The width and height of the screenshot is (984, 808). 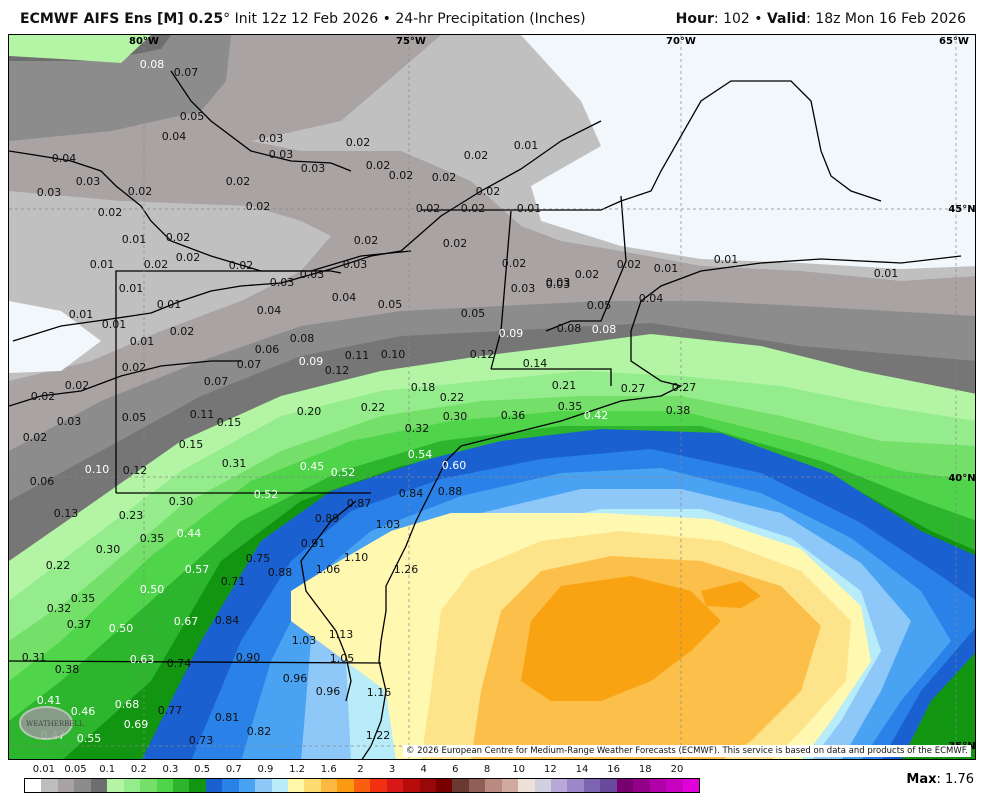 What do you see at coordinates (121, 628) in the screenshot?
I see `point-value-label: 0.50` at bounding box center [121, 628].